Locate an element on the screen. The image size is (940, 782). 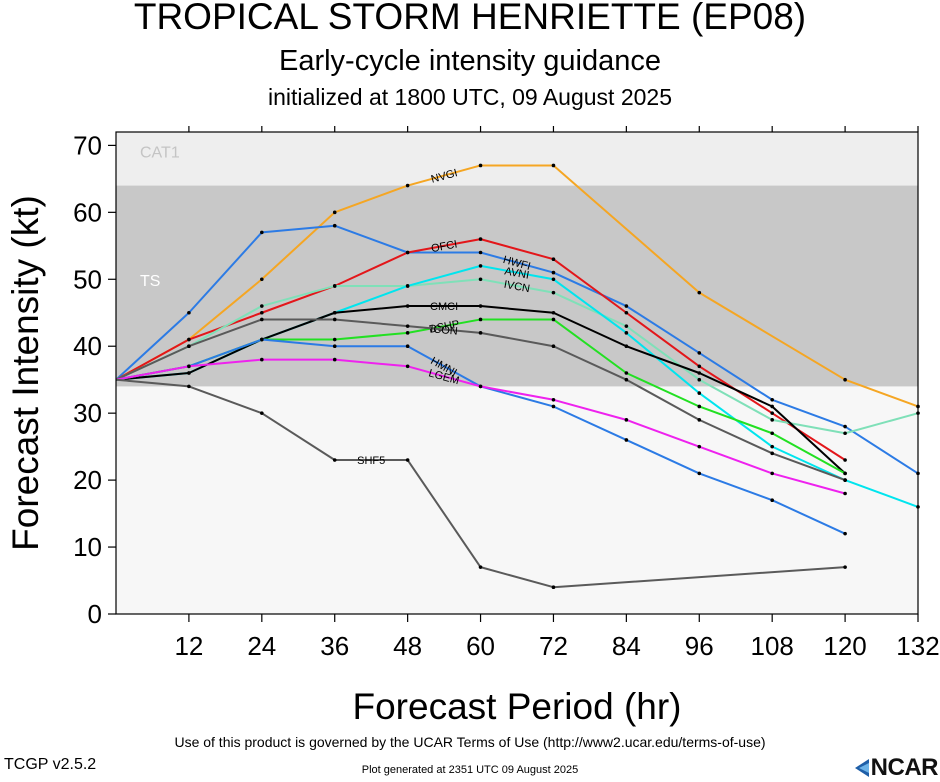
x-tick-label: 12 is located at coordinates (188, 646).